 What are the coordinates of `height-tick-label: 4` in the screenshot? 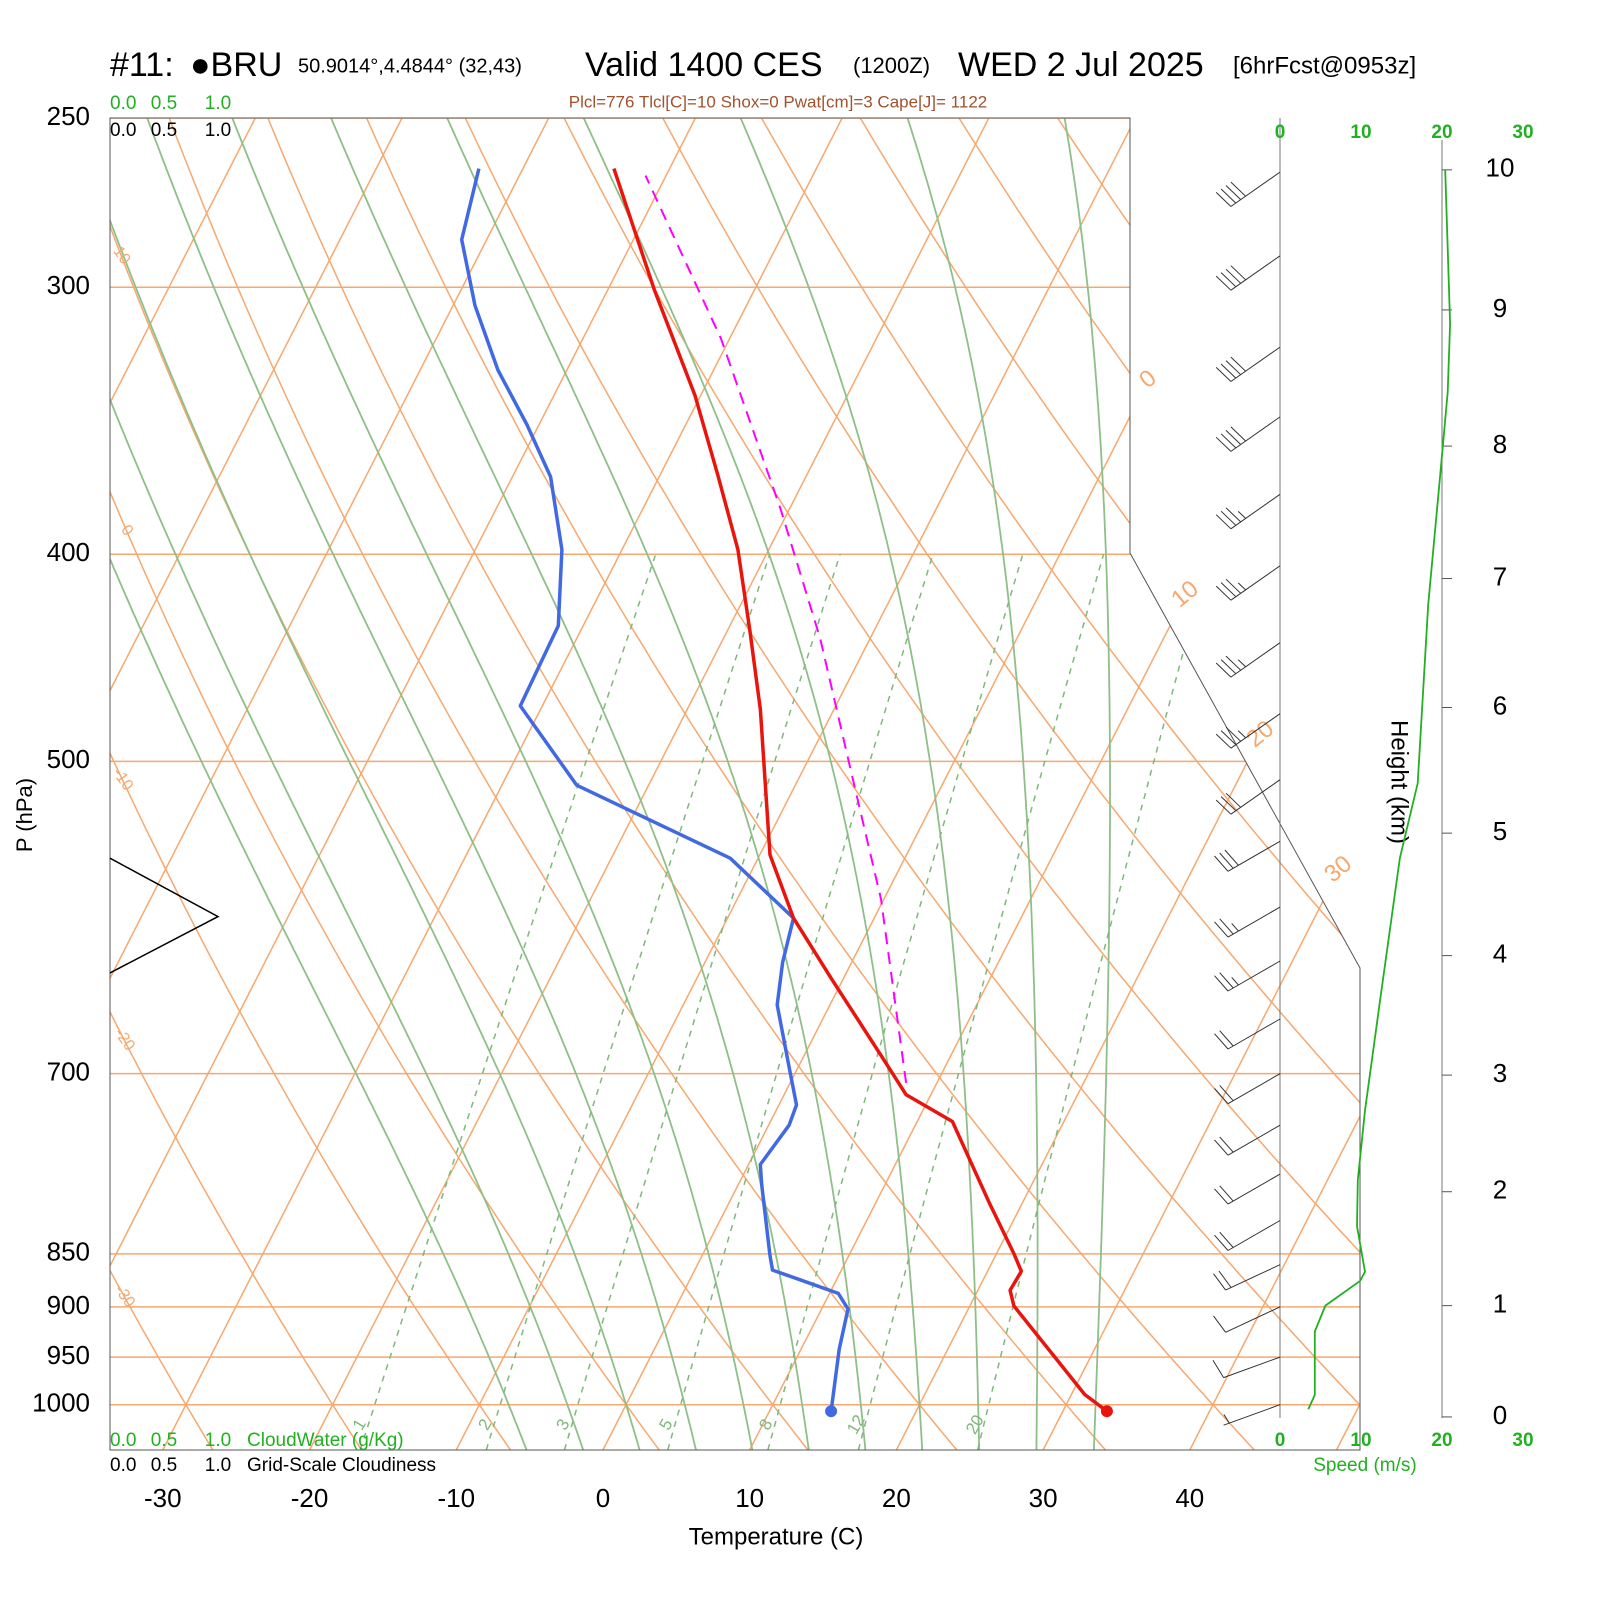 It's located at (1500, 953).